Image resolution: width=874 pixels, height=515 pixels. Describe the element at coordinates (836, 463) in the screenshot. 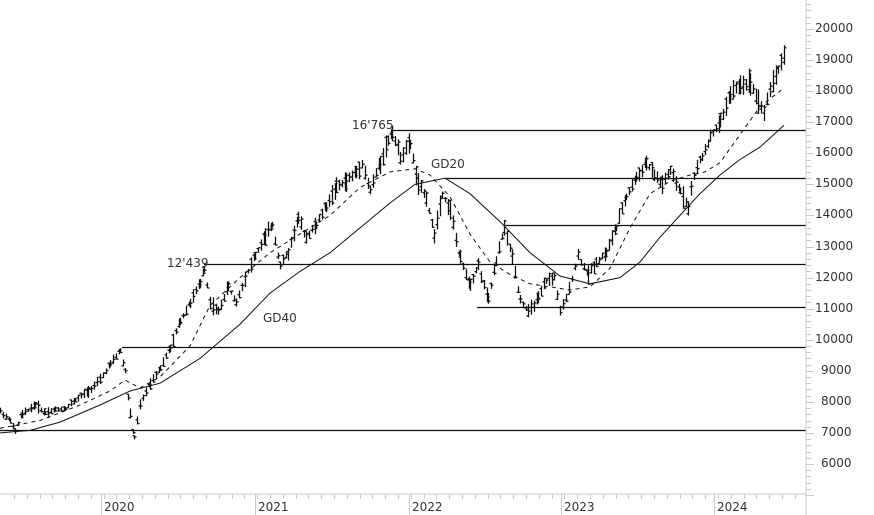

I see `y-tick-label: 6000` at that location.